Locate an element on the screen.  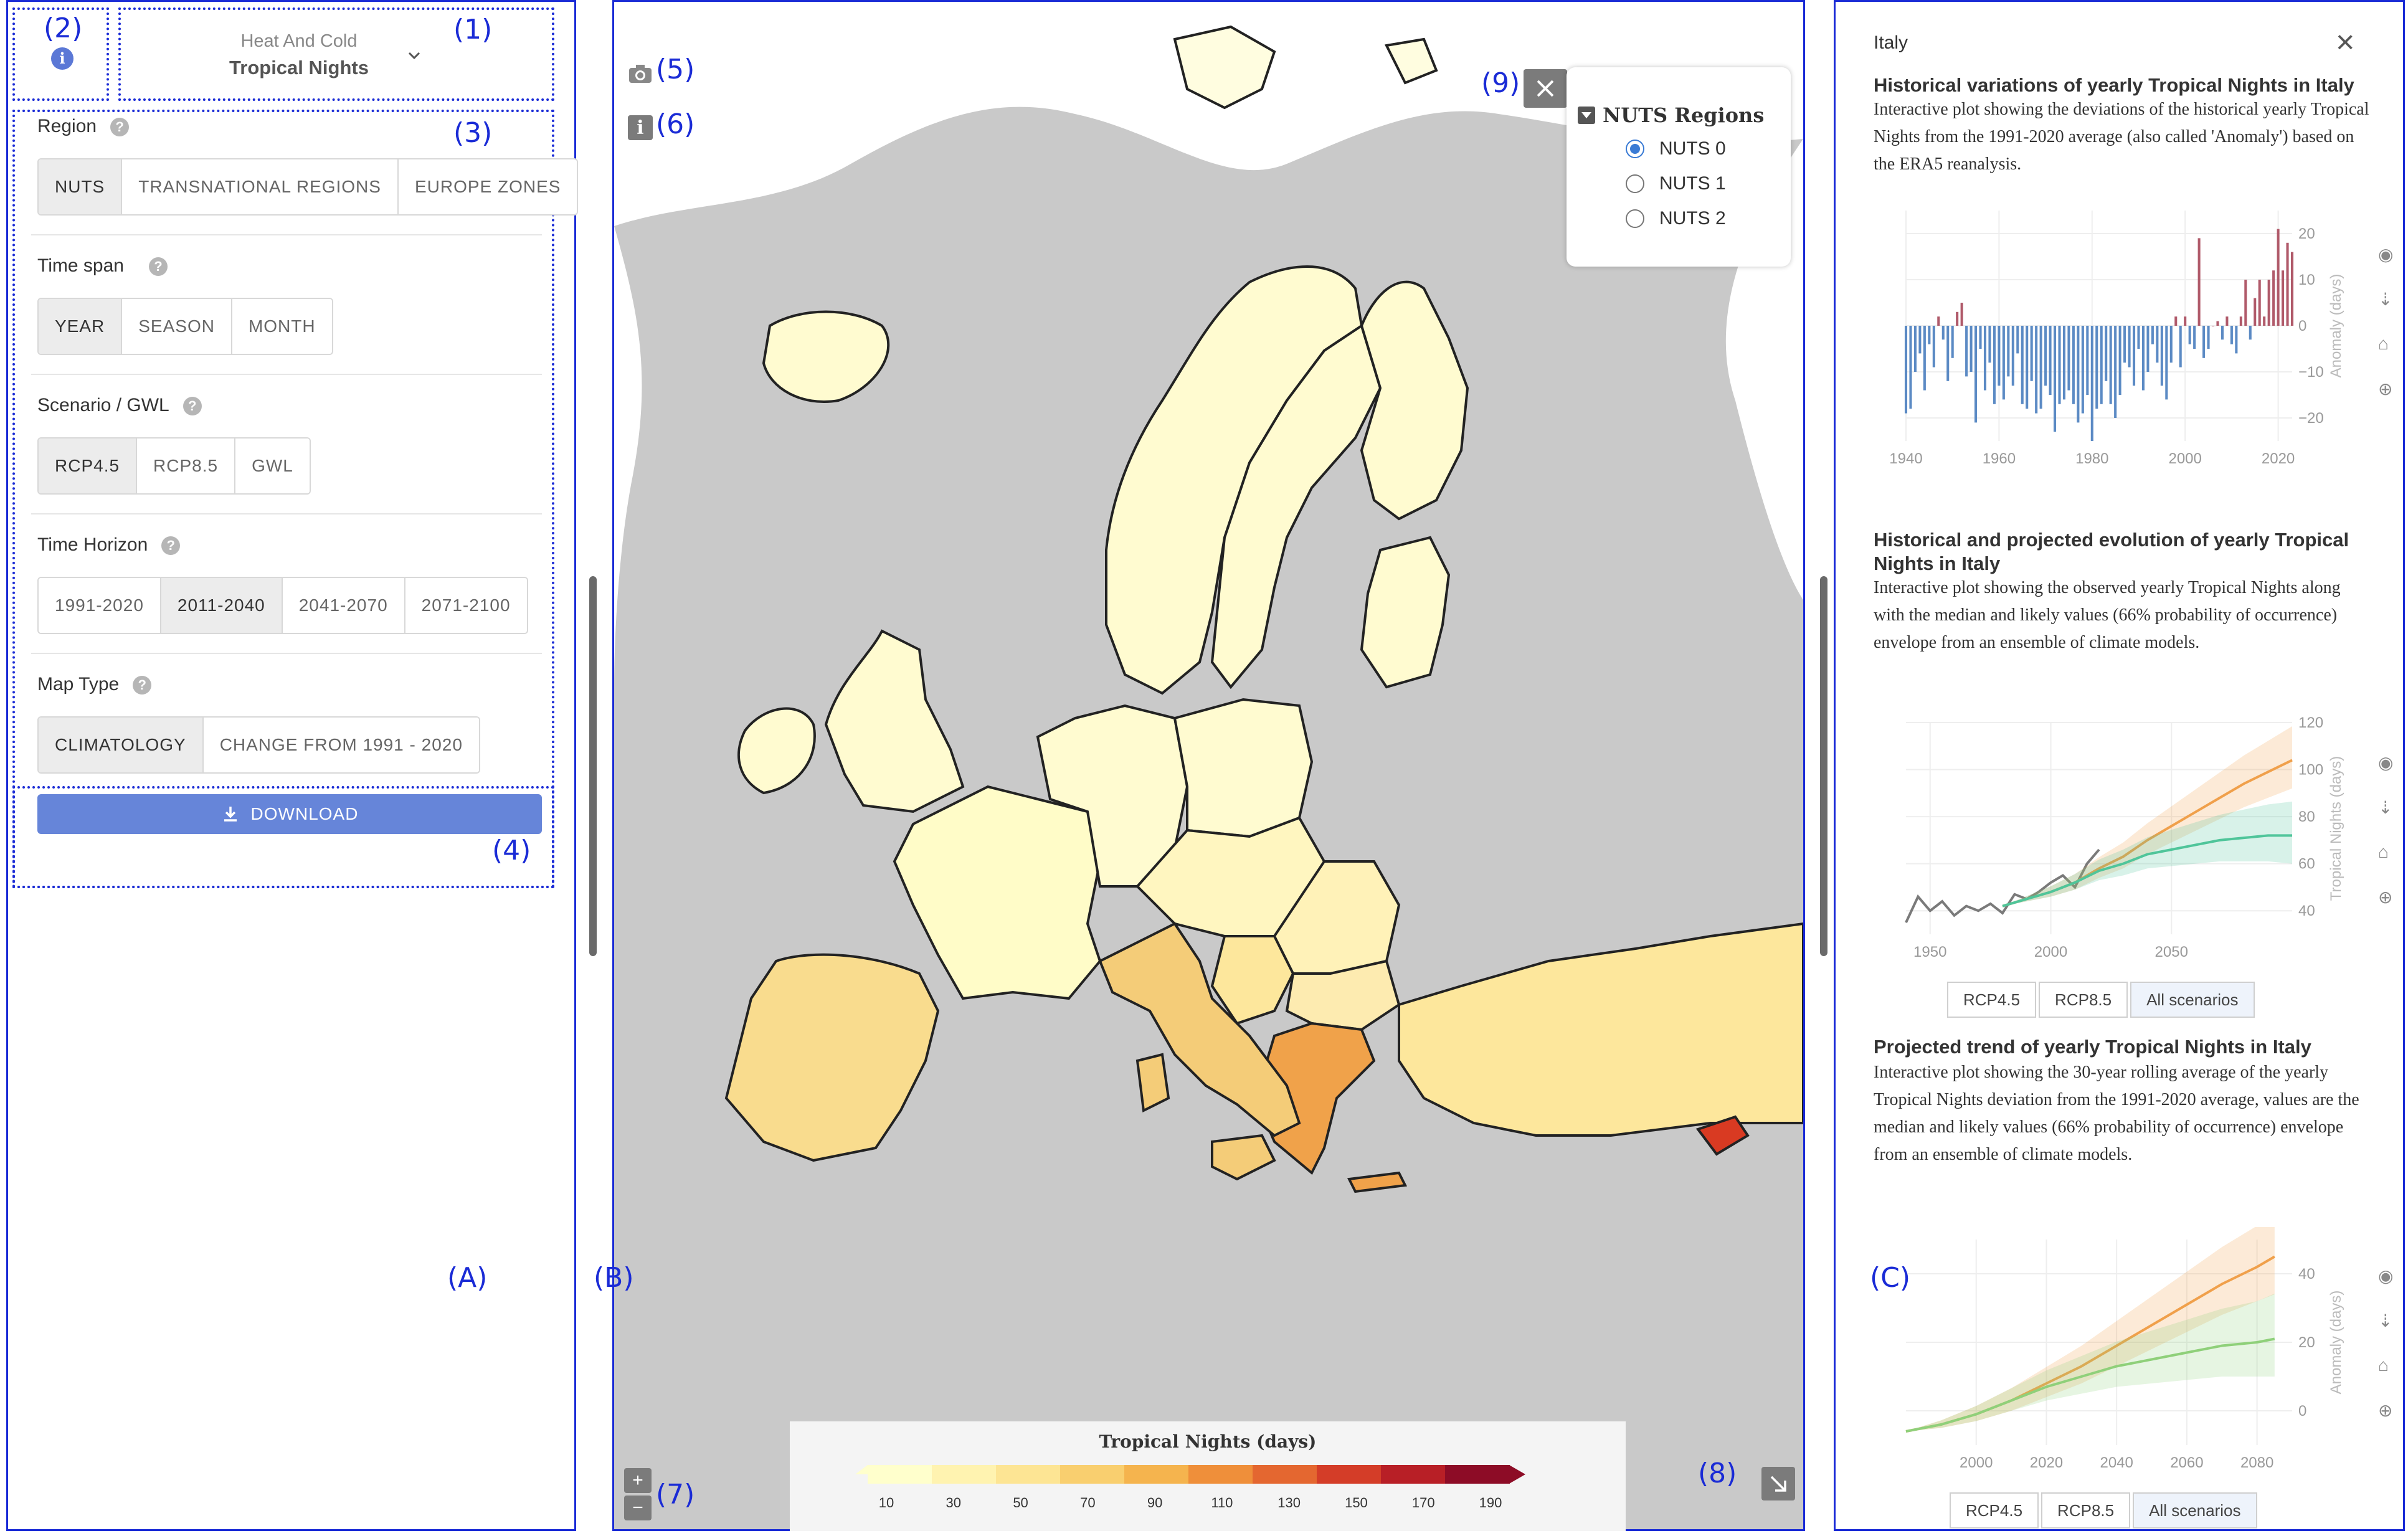
collapse-icon is located at coordinates (1586, 115).